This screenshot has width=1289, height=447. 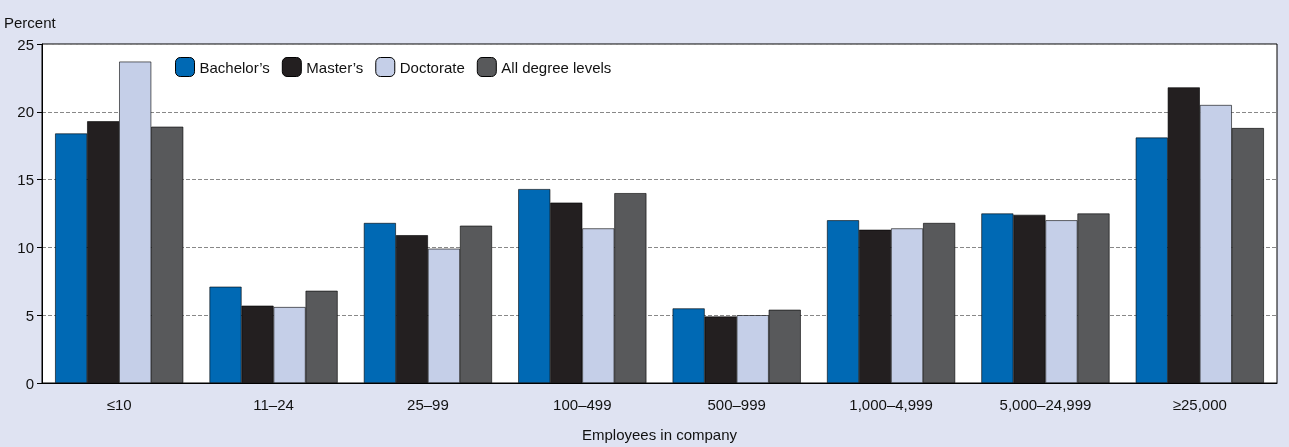 What do you see at coordinates (273, 404) in the screenshot?
I see `x-tick-label: 11–24` at bounding box center [273, 404].